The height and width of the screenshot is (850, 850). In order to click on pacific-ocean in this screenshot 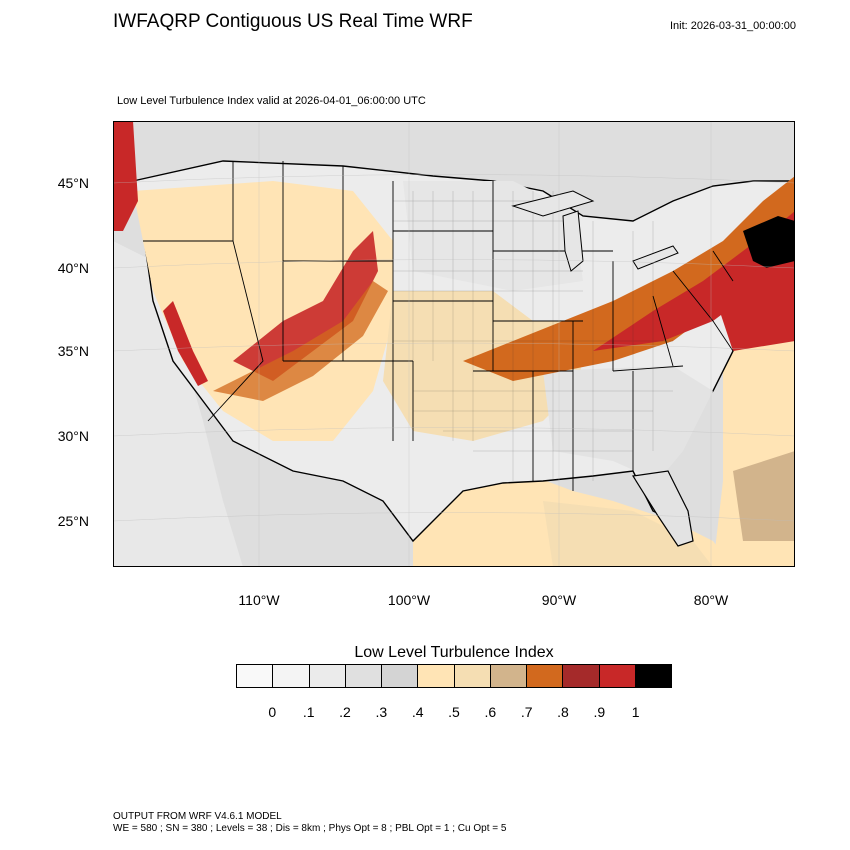, I will do `click(178, 404)`.